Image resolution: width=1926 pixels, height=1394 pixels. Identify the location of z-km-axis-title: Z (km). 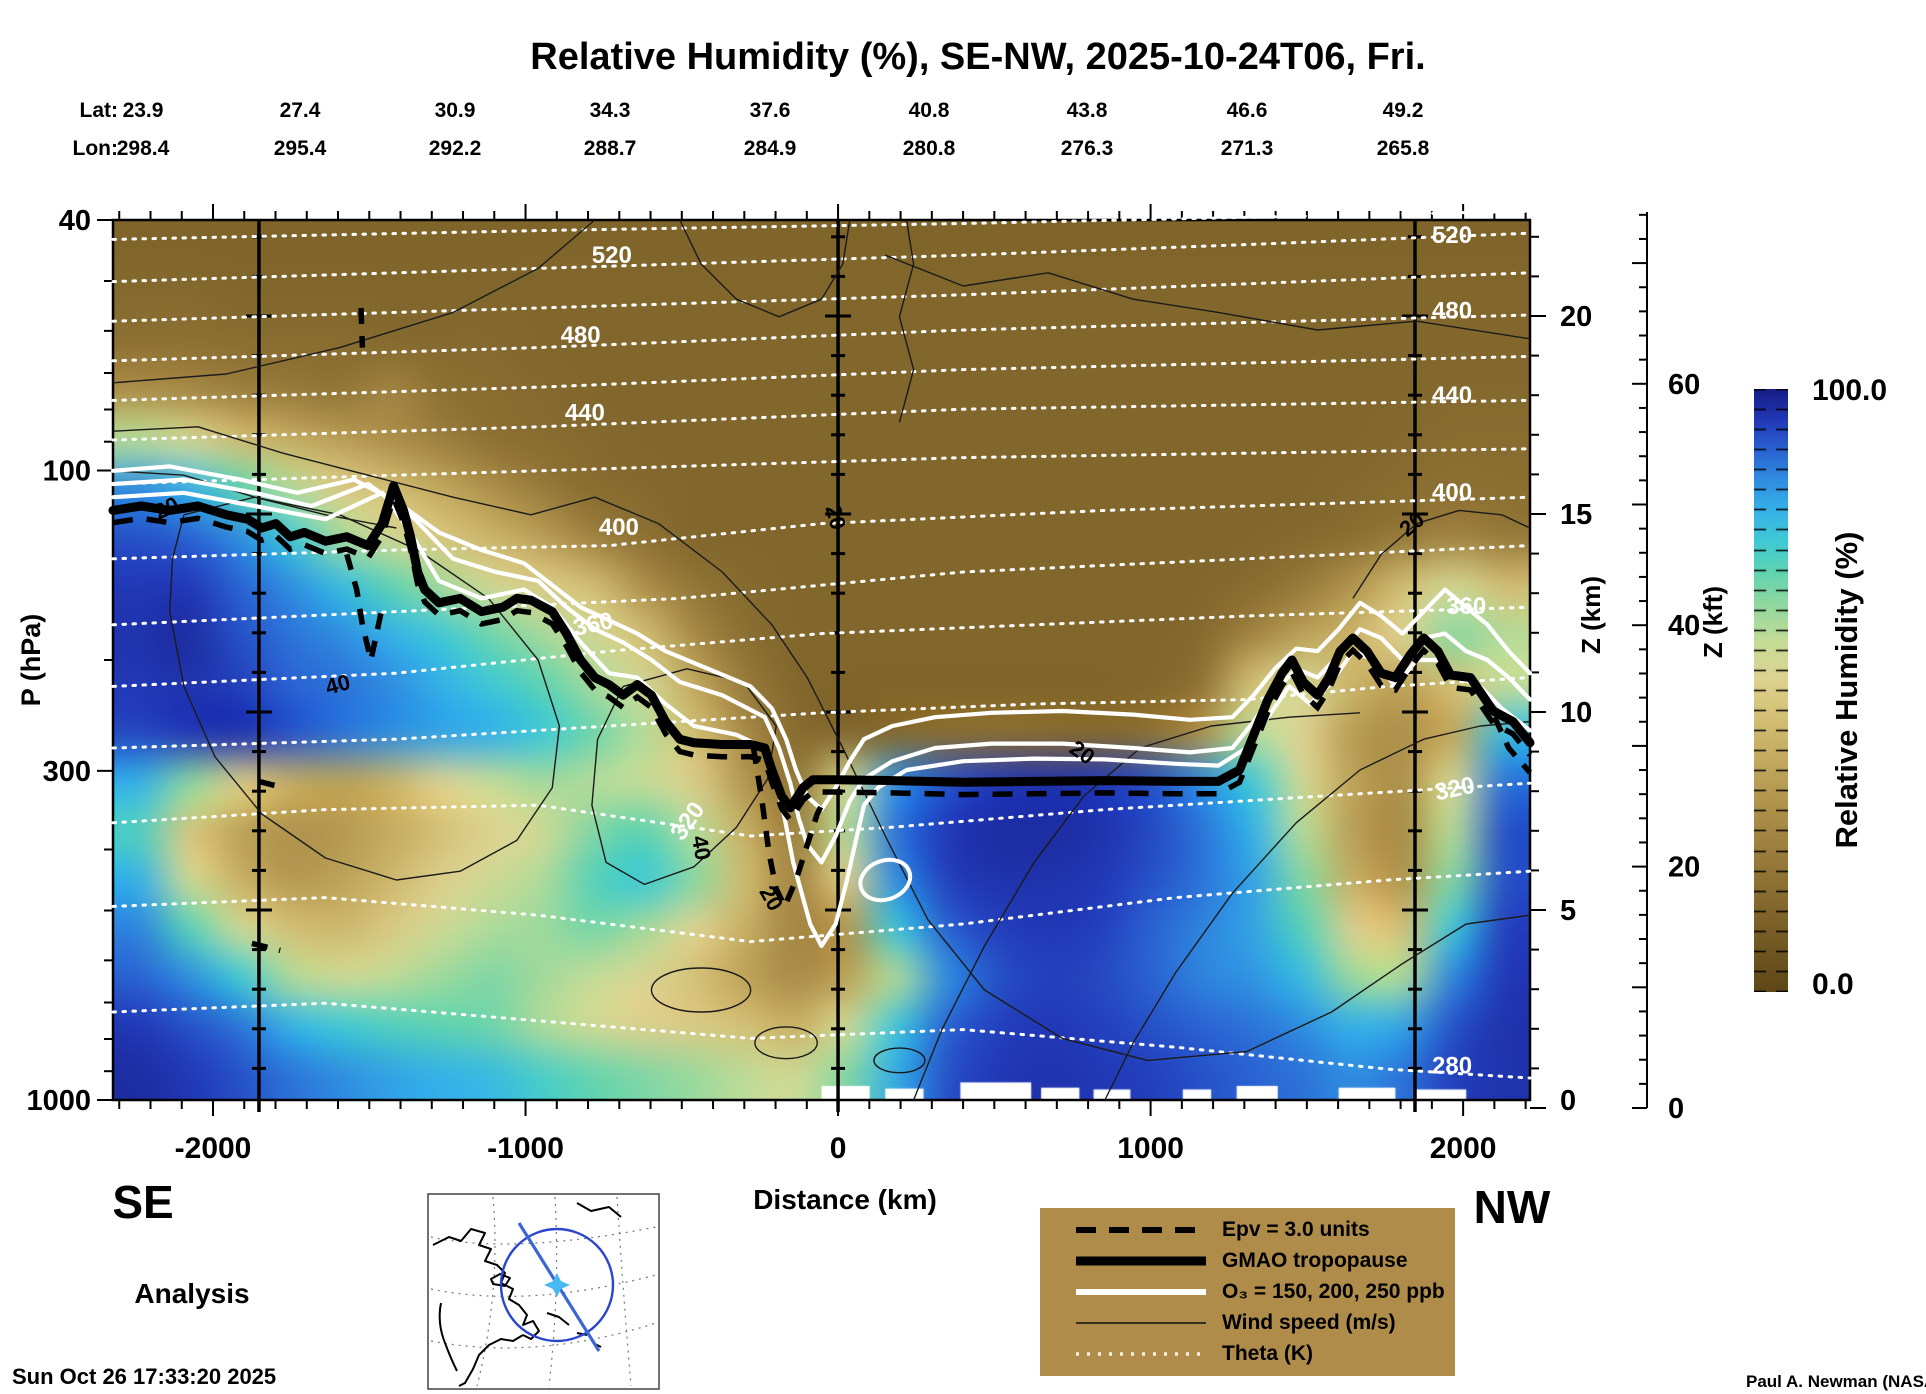
(1591, 615).